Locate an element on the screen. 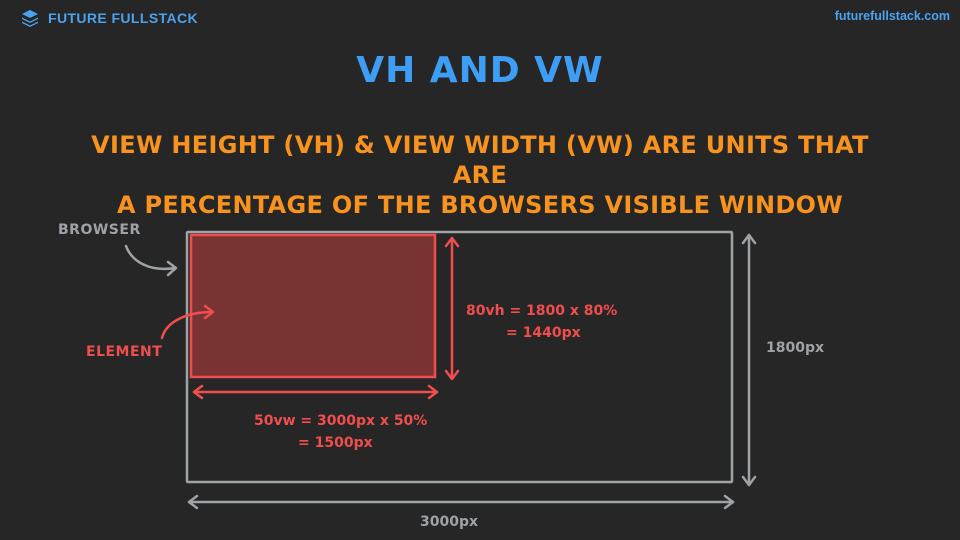 This screenshot has width=960, height=540. brand-name: FUTURE FULLSTACK is located at coordinates (123, 18).